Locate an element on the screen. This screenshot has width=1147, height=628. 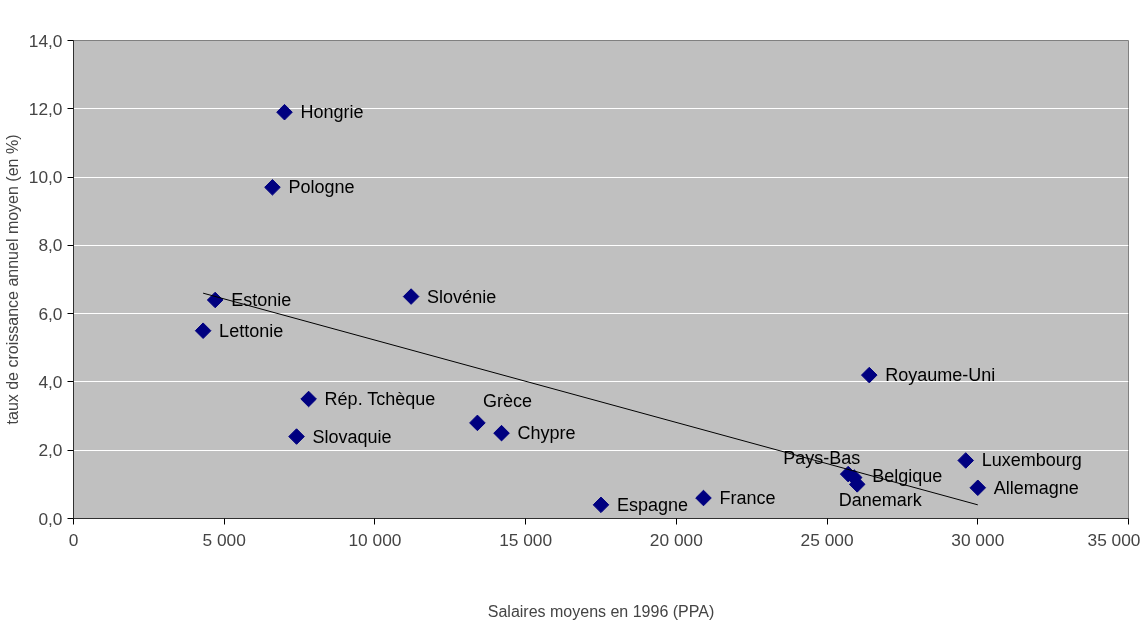
annotation: France is located at coordinates (747, 498).